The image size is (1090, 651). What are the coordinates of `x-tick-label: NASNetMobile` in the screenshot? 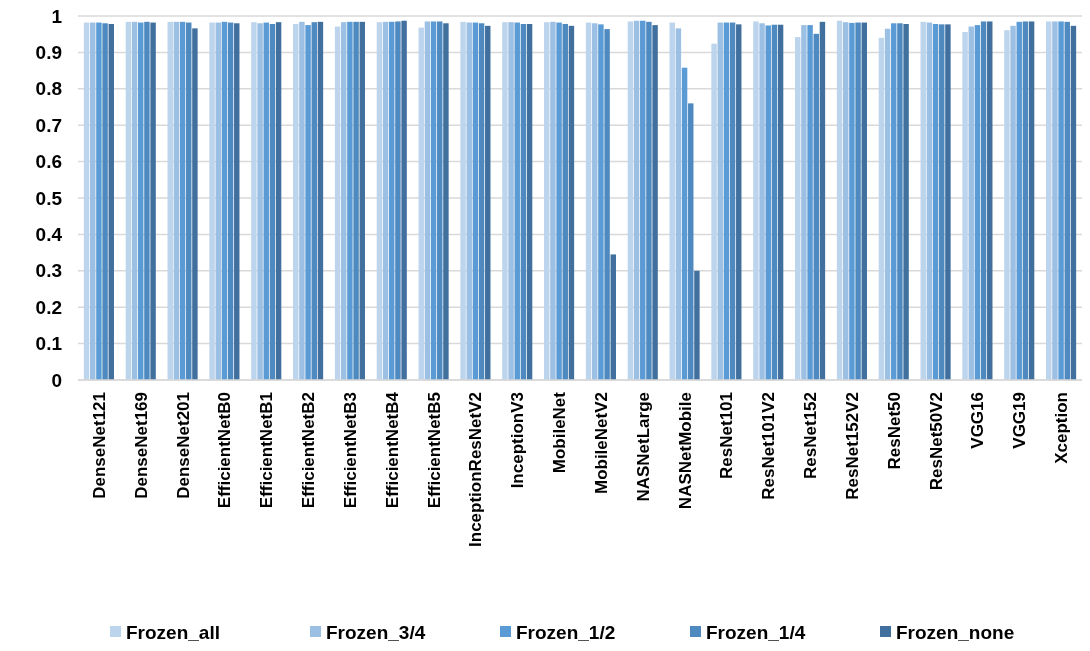 It's located at (685, 451).